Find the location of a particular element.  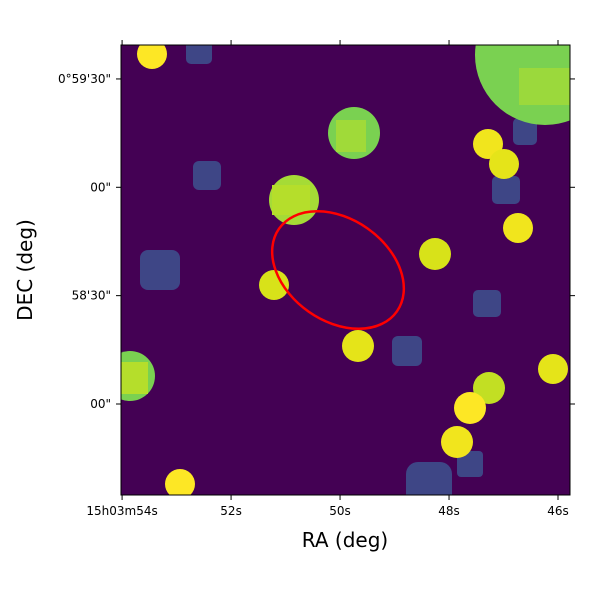

region-ellipse is located at coordinates (338, 270).